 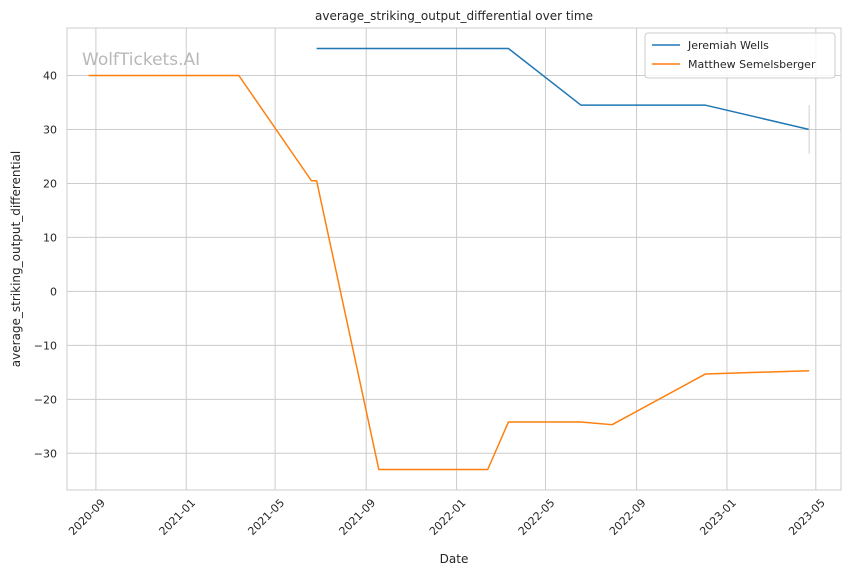 What do you see at coordinates (50, 75) in the screenshot?
I see `y-tick-label: 40` at bounding box center [50, 75].